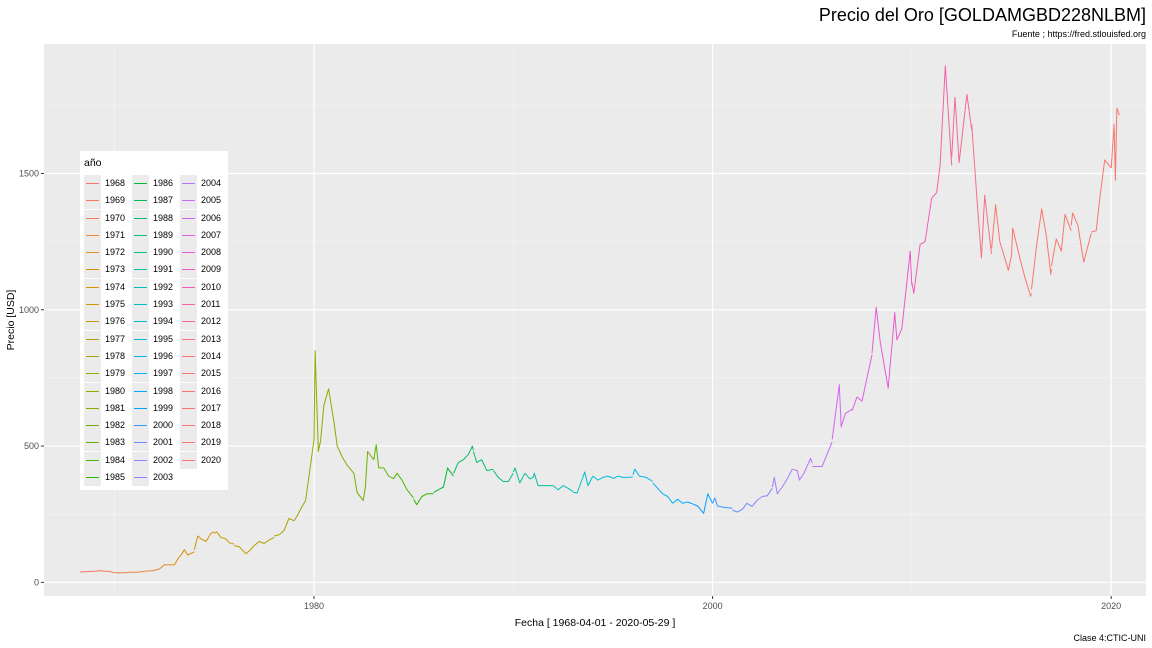 Image resolution: width=1152 pixels, height=648 pixels. I want to click on legend-item-2012: 2012, so click(204, 322).